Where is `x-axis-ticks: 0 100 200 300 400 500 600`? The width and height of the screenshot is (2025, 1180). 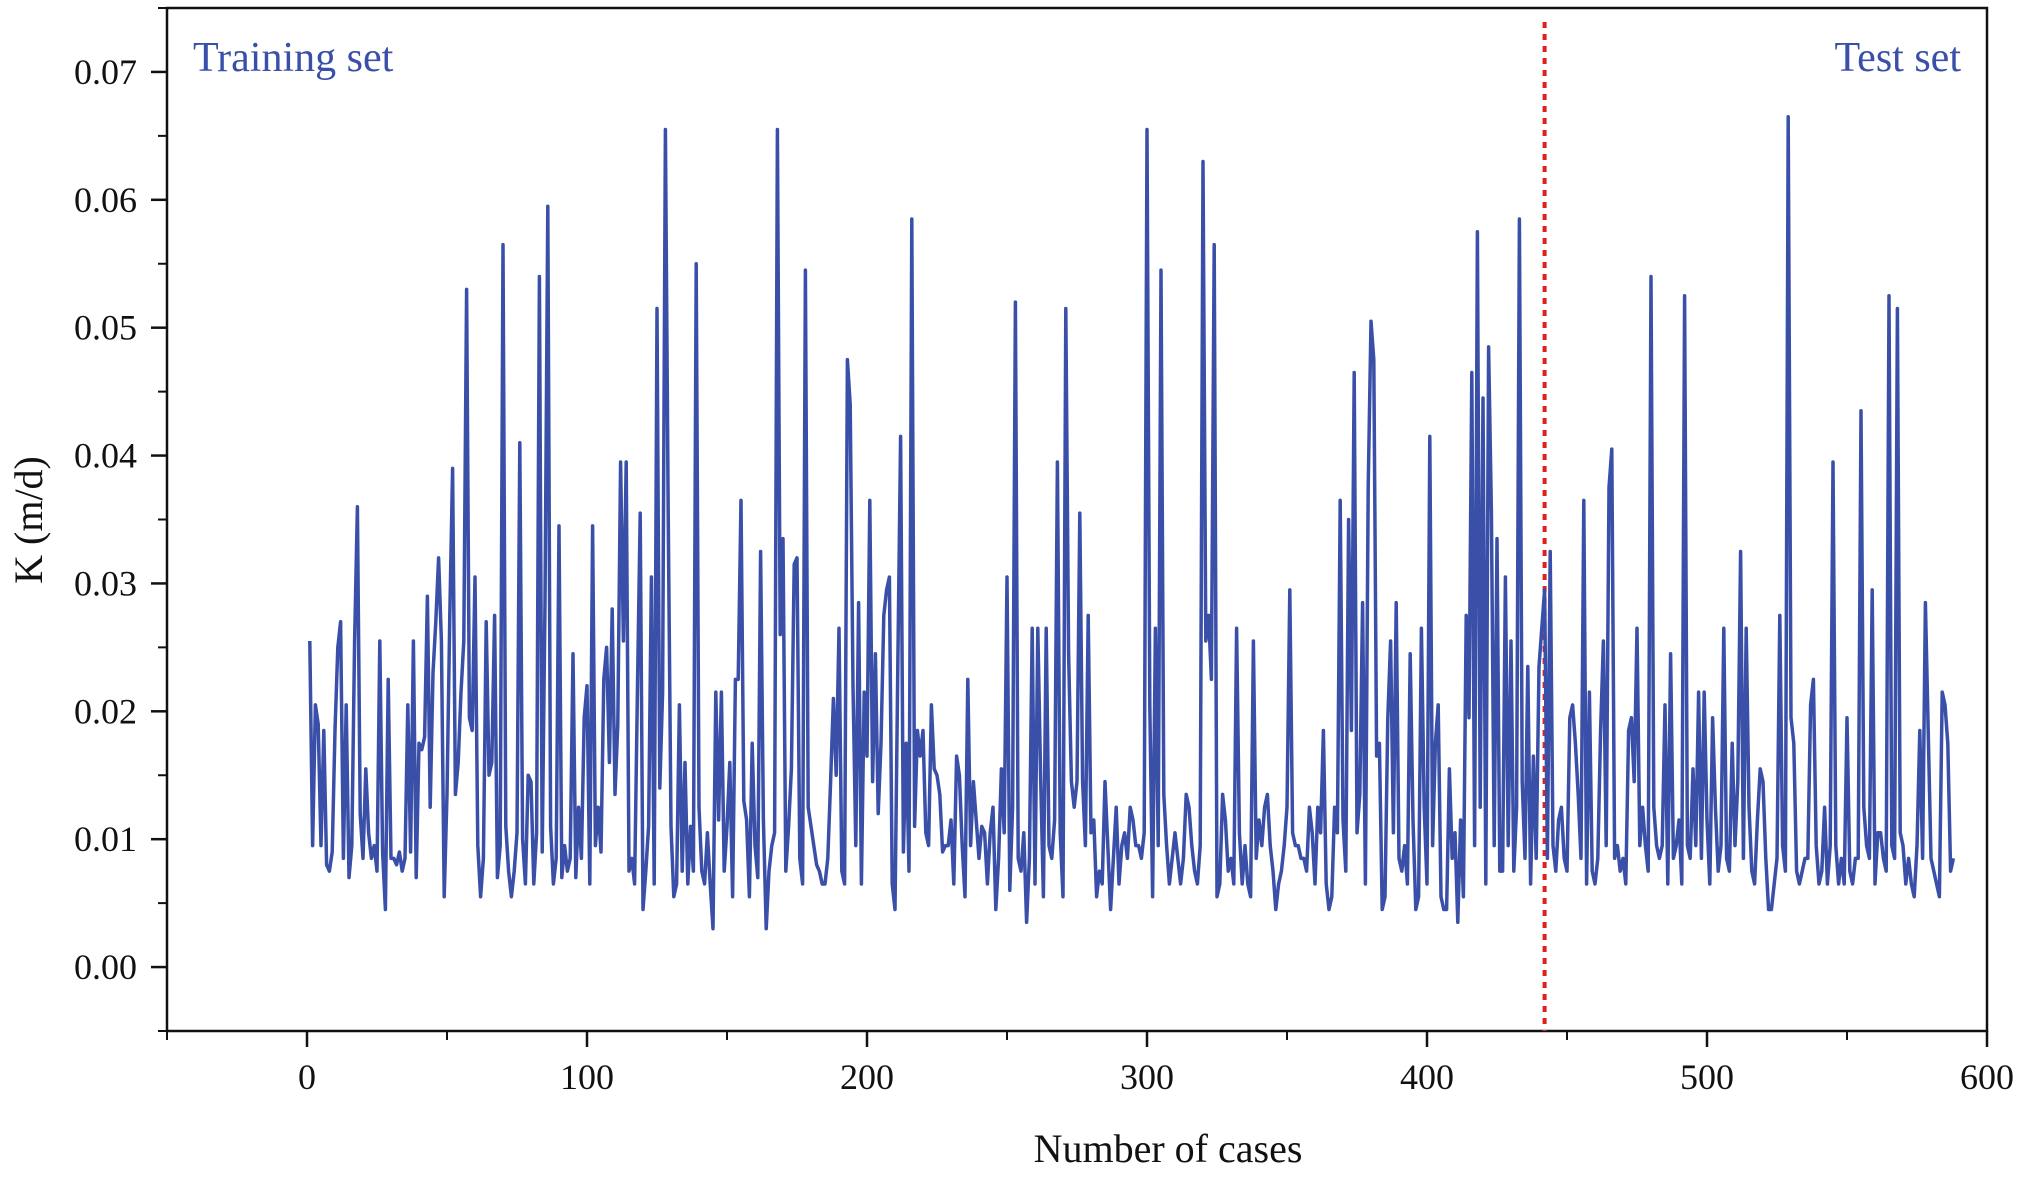
x-axis-ticks: 0 100 200 300 400 500 600 is located at coordinates (1090, 1064).